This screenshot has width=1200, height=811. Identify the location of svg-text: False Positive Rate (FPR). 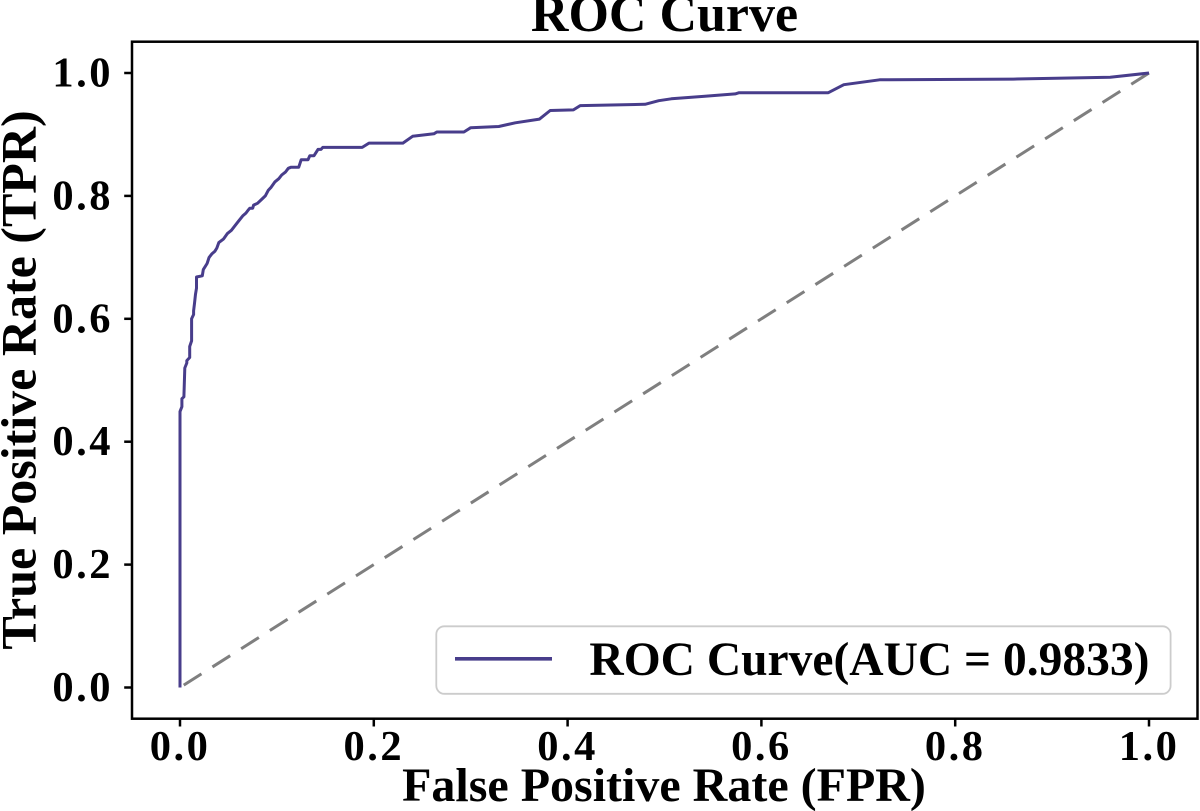
(664, 785).